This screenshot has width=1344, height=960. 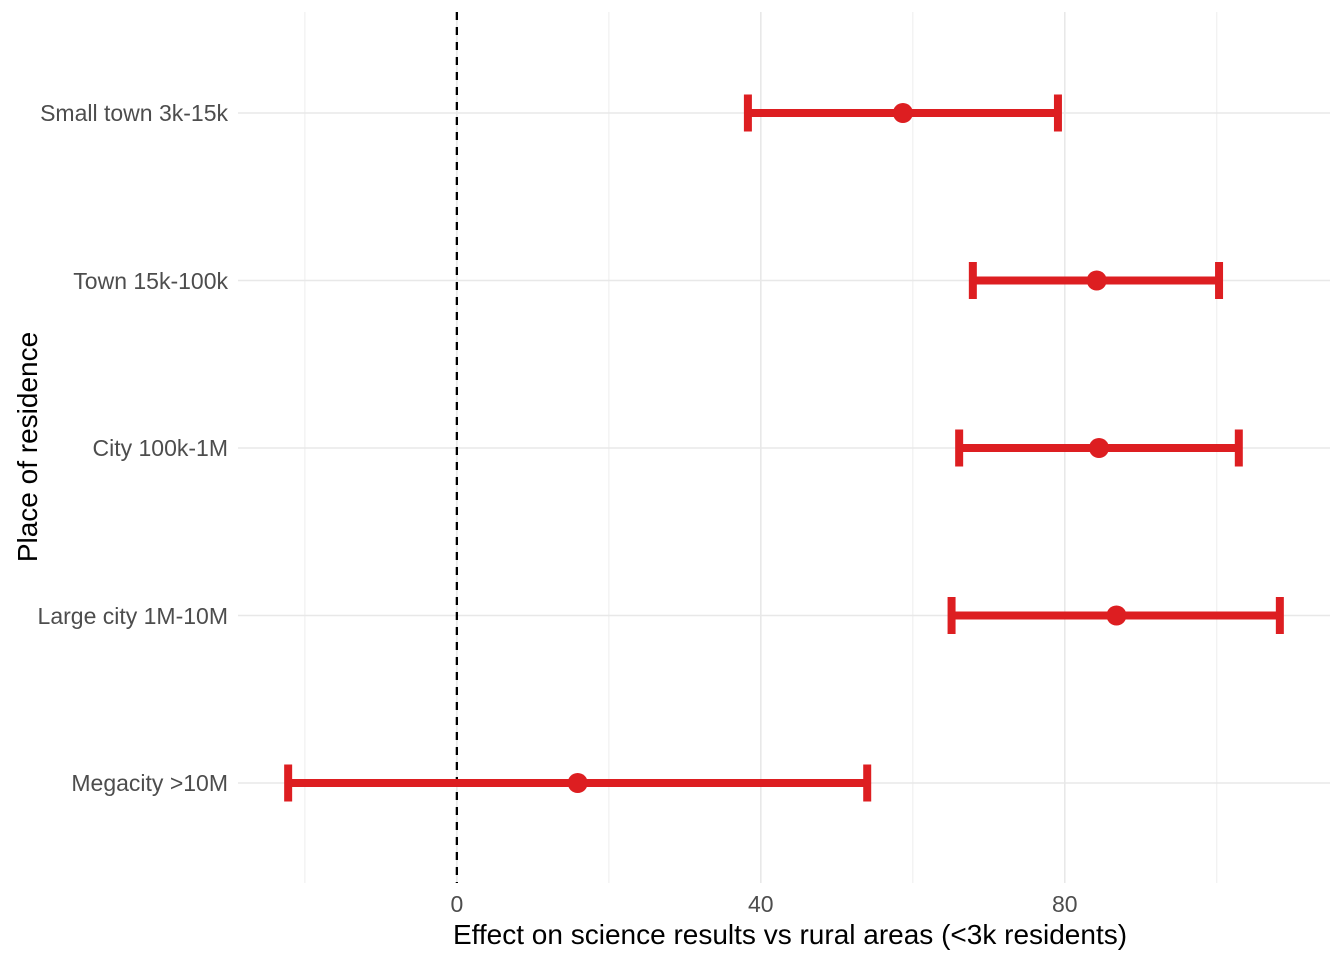 I want to click on x-axis-tick-label: 0, so click(x=457, y=904).